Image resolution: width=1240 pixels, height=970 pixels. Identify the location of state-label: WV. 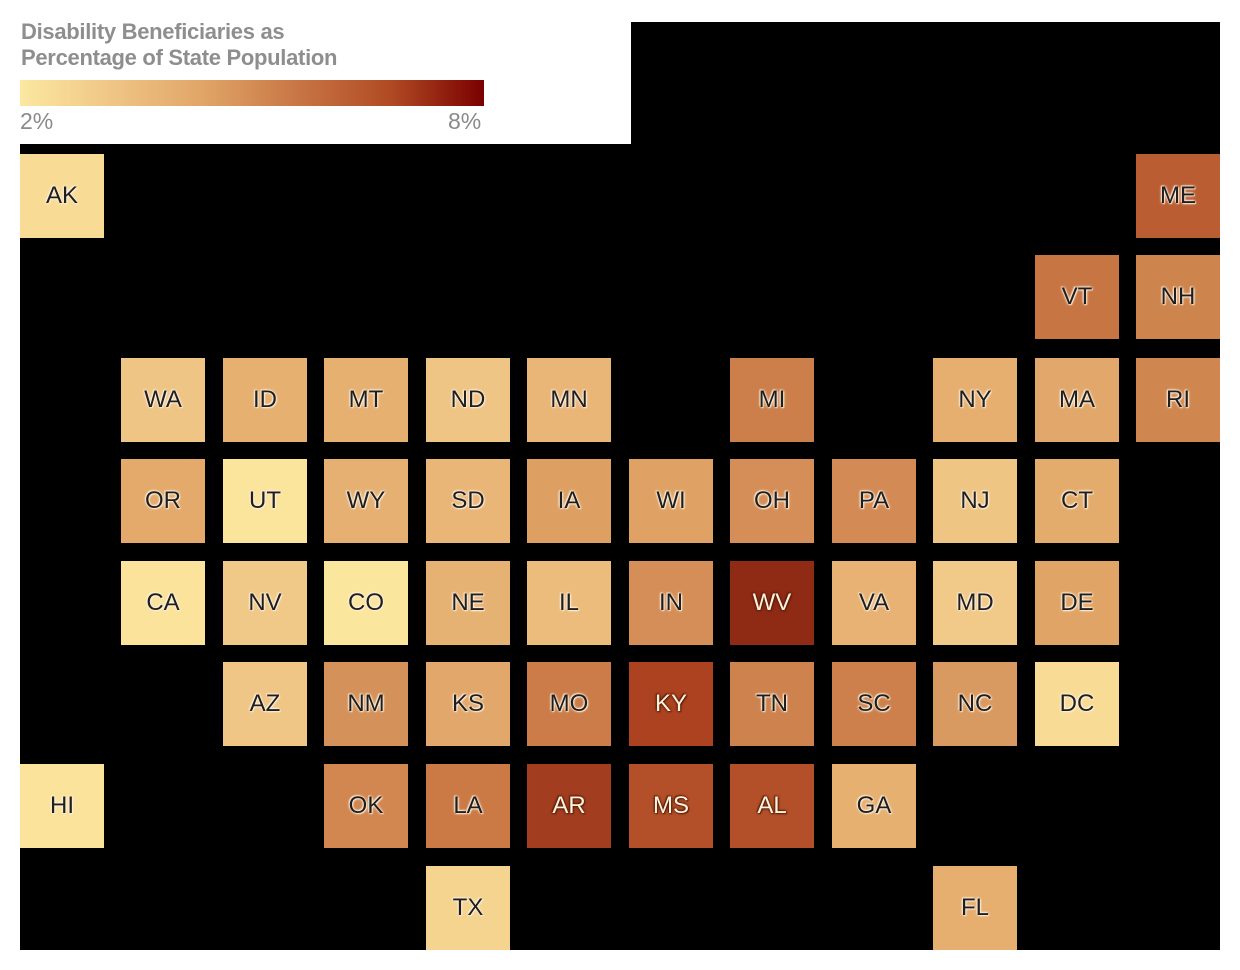
(772, 602).